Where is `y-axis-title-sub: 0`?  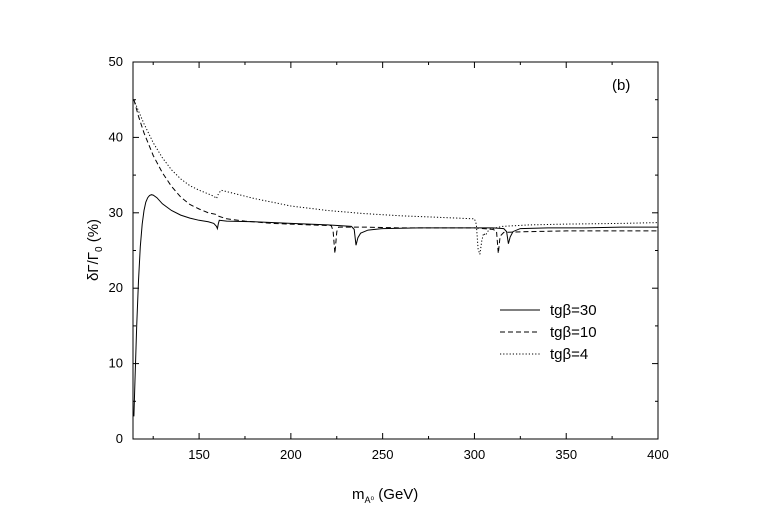 y-axis-title-sub: 0 is located at coordinates (99, 249).